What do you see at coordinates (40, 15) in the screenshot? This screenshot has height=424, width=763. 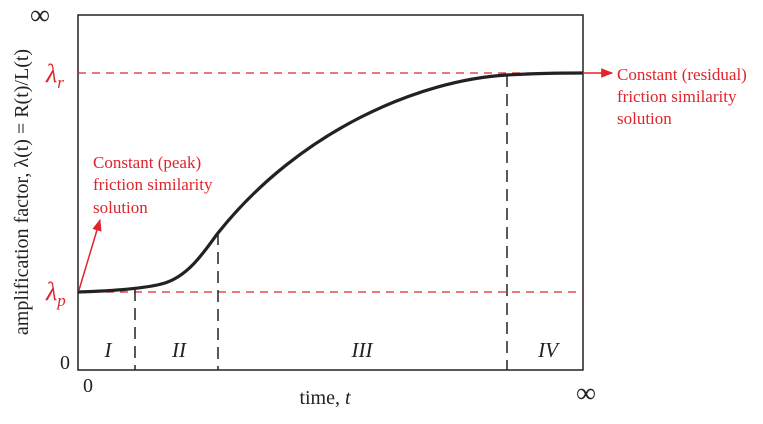 I see `y-end: ∞` at bounding box center [40, 15].